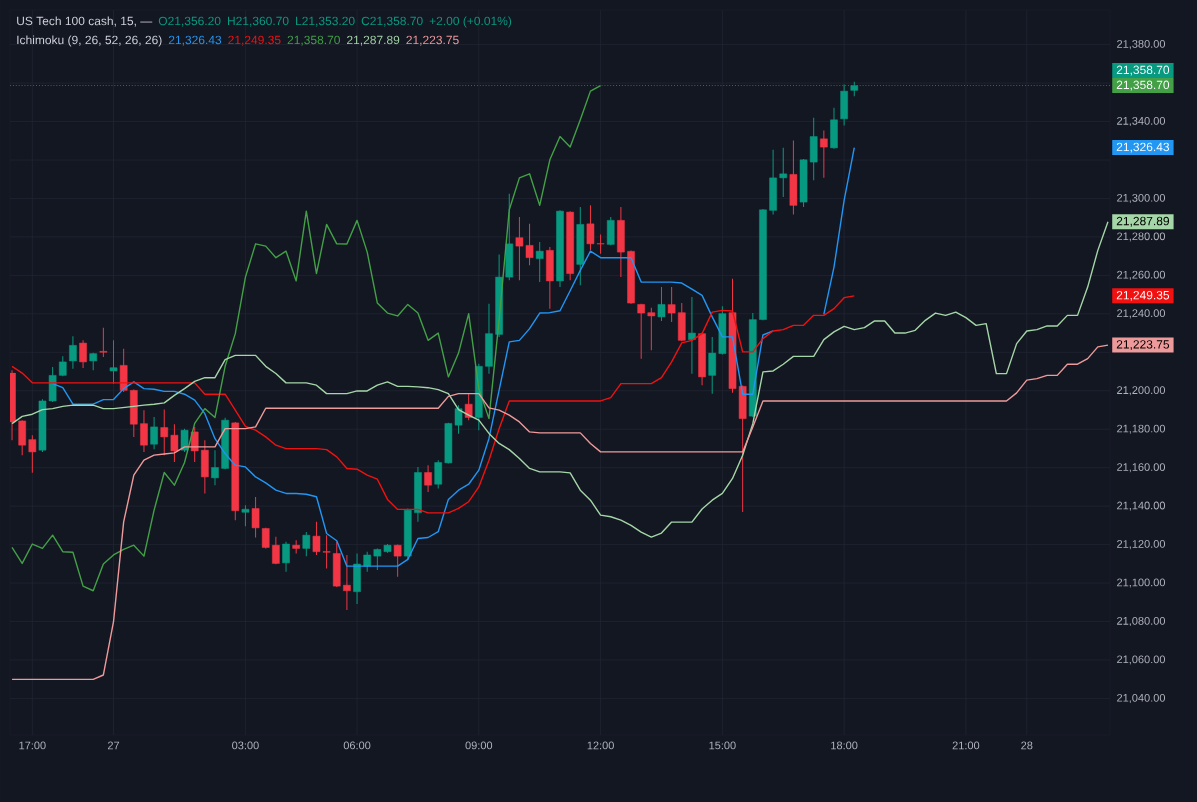  I want to click on x-tick-label: 12:00, so click(600, 745).